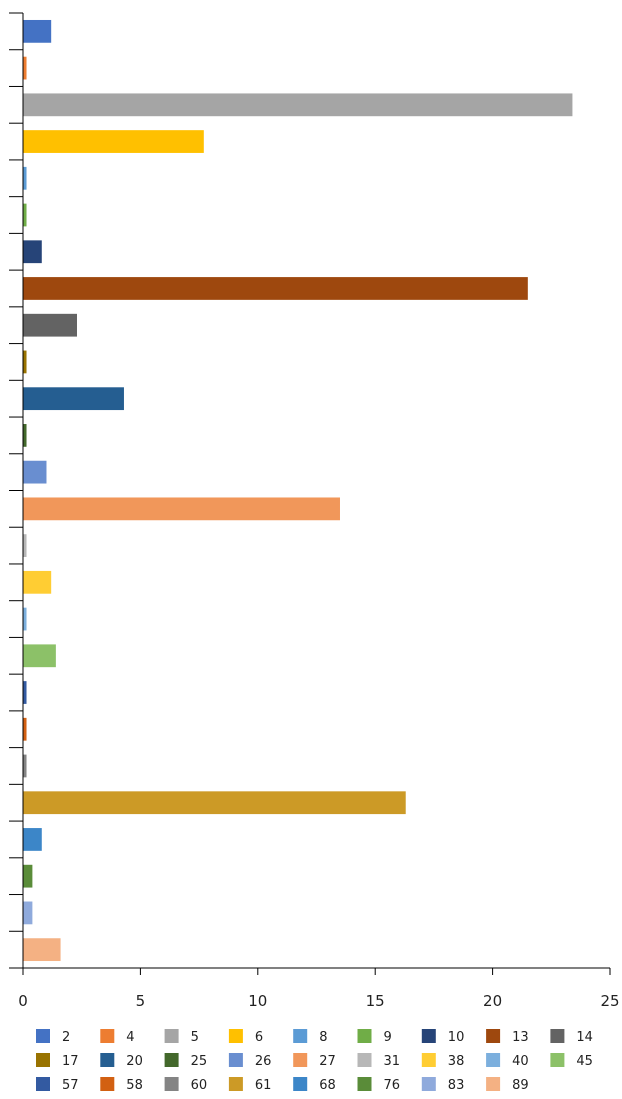  I want to click on legend-label-5: 5, so click(195, 1037).